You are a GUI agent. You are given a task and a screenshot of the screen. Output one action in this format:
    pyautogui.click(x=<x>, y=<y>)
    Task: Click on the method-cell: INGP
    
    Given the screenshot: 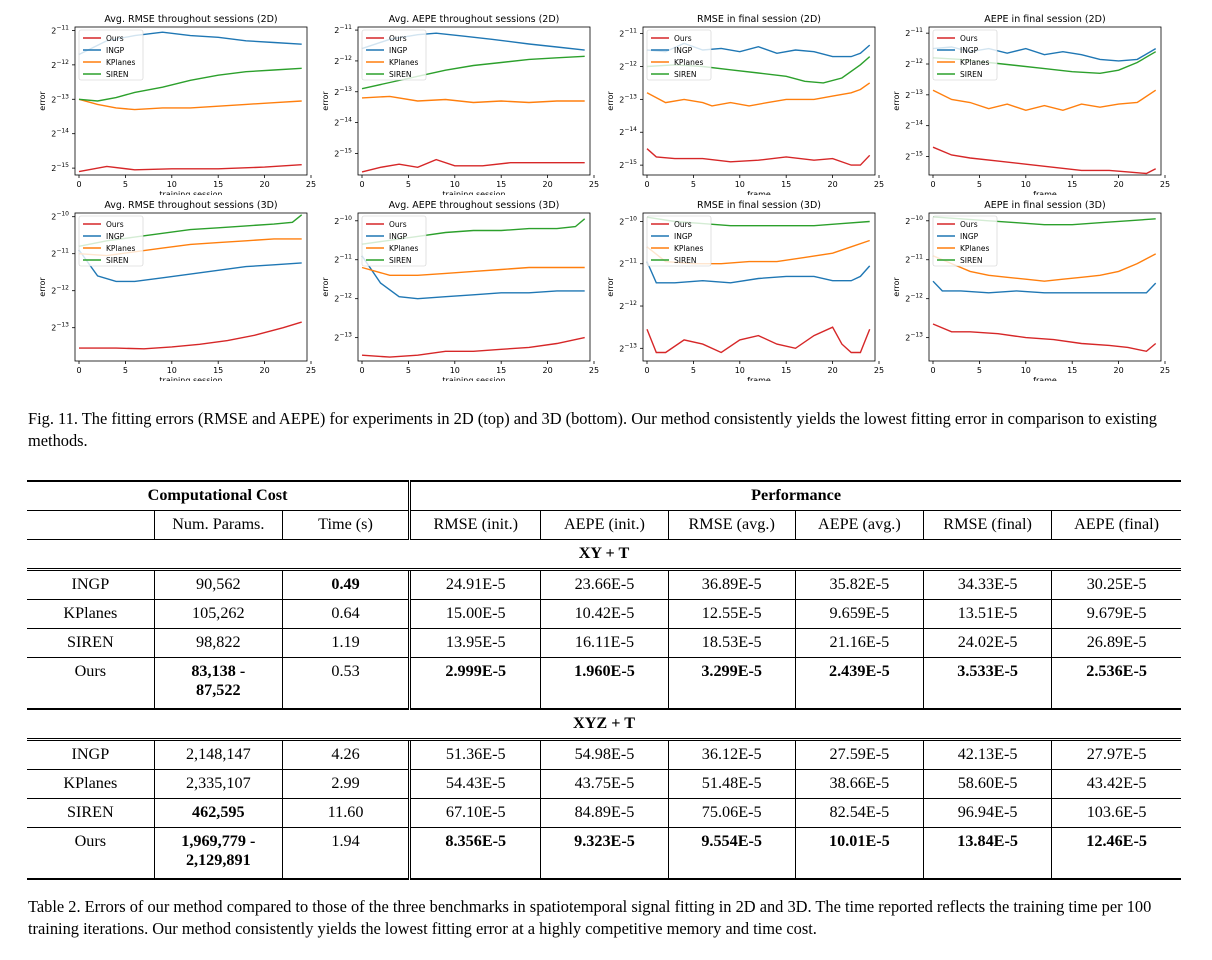 What is the action you would take?
    pyautogui.click(x=91, y=754)
    